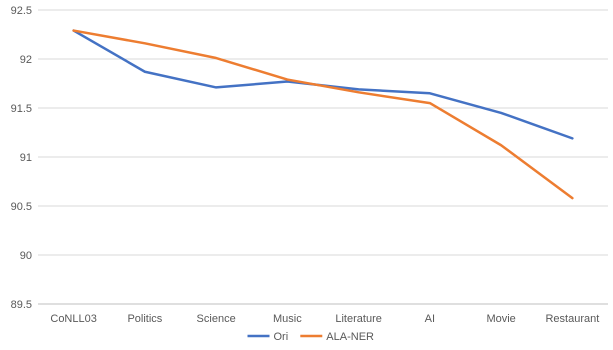  I want to click on x-tick-label: Restaurant, so click(572, 319).